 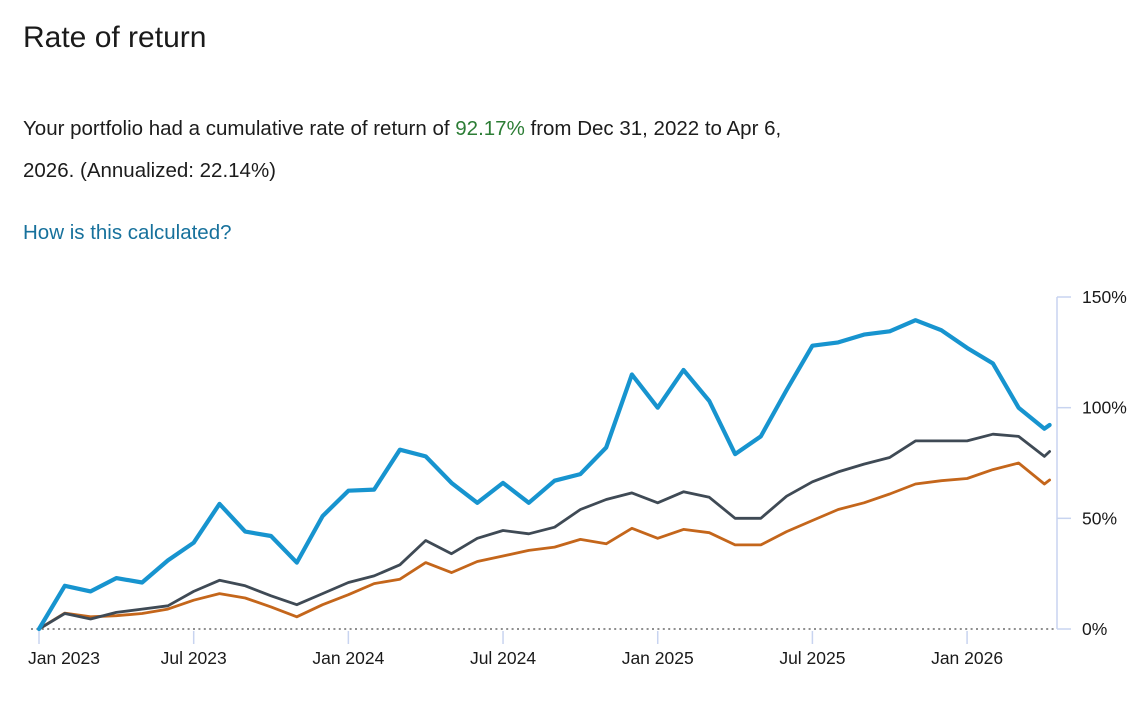 What do you see at coordinates (812, 658) in the screenshot?
I see `x-axis-label: Jul 2025` at bounding box center [812, 658].